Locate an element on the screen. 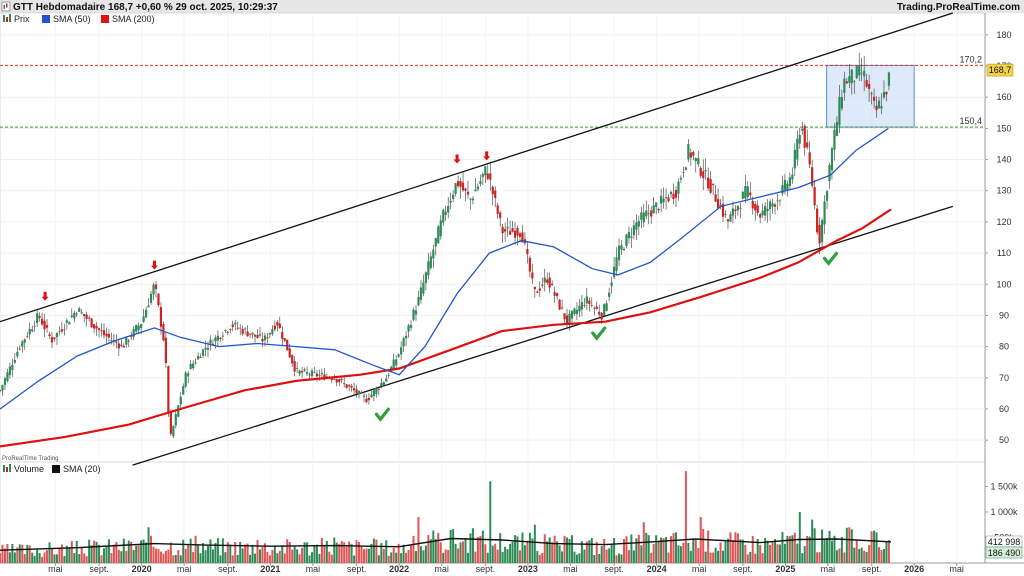  brand-label: Trading.ProRealTime.com is located at coordinates (958, 7).